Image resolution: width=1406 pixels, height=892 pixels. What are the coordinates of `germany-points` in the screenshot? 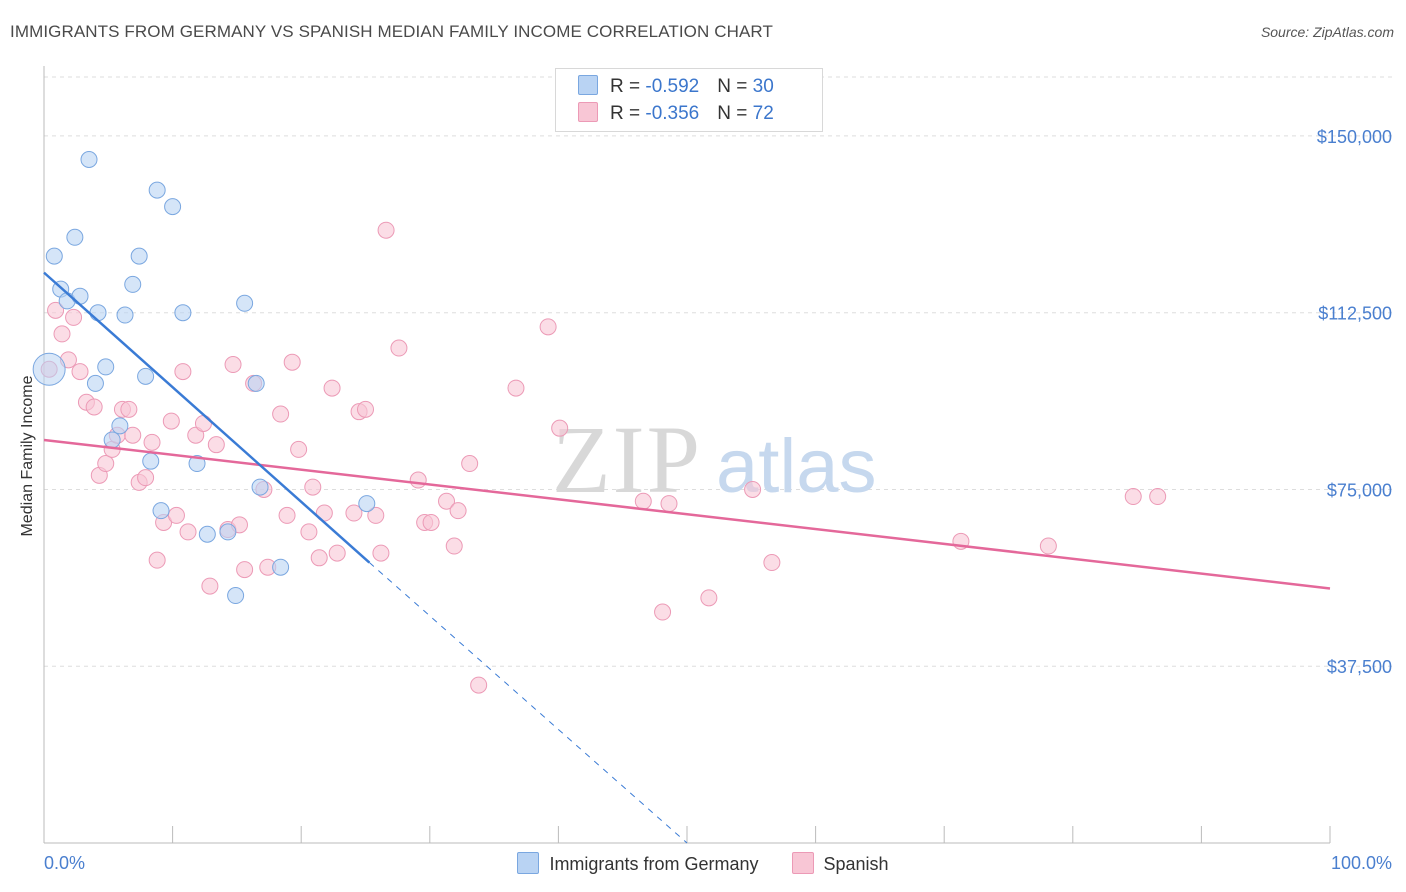 It's located at (204, 377).